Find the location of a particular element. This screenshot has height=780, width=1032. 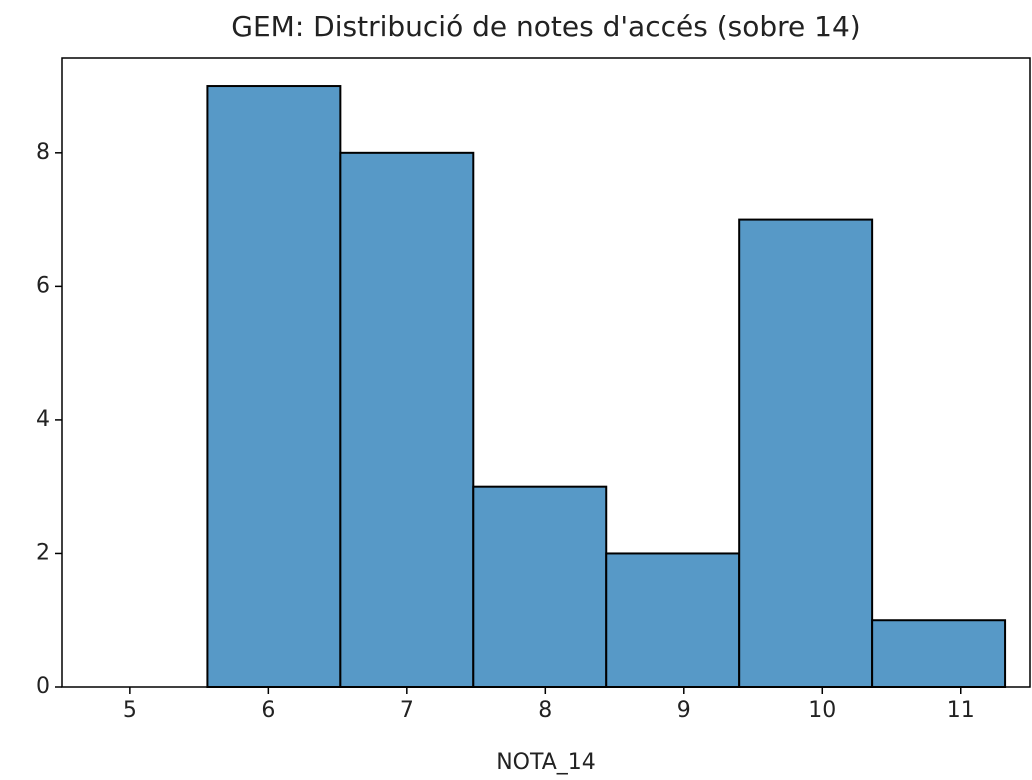

x-axis-label: NOTA_14 is located at coordinates (546, 762).